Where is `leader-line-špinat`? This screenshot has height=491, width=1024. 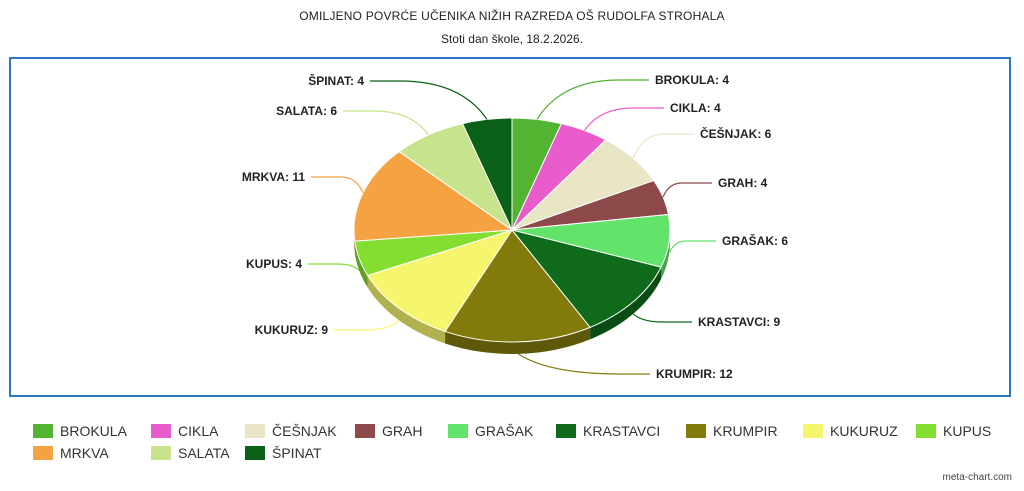
leader-line-špinat is located at coordinates (429, 100).